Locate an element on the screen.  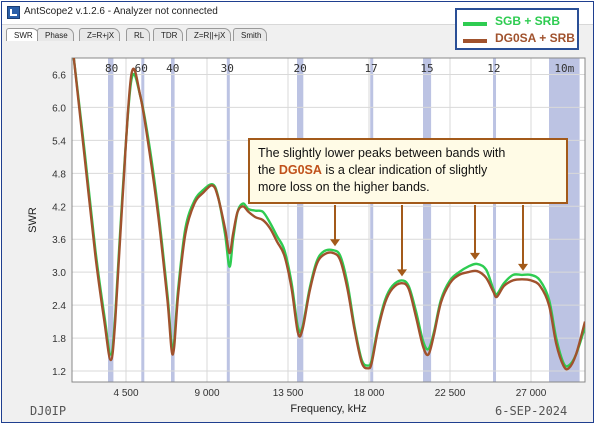
tab-tdr-label: TDR is located at coordinates (169, 35).